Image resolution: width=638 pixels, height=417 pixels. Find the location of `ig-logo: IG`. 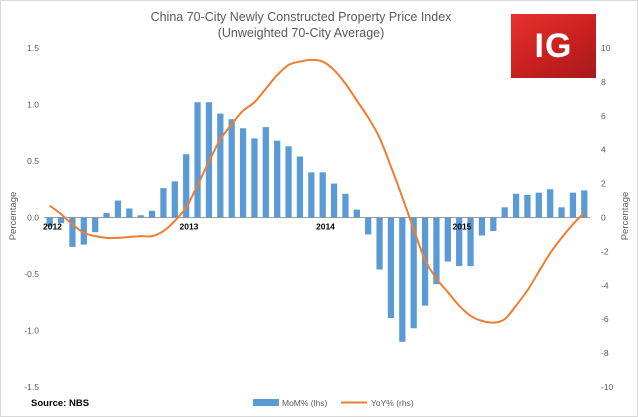

ig-logo: IG is located at coordinates (553, 46).